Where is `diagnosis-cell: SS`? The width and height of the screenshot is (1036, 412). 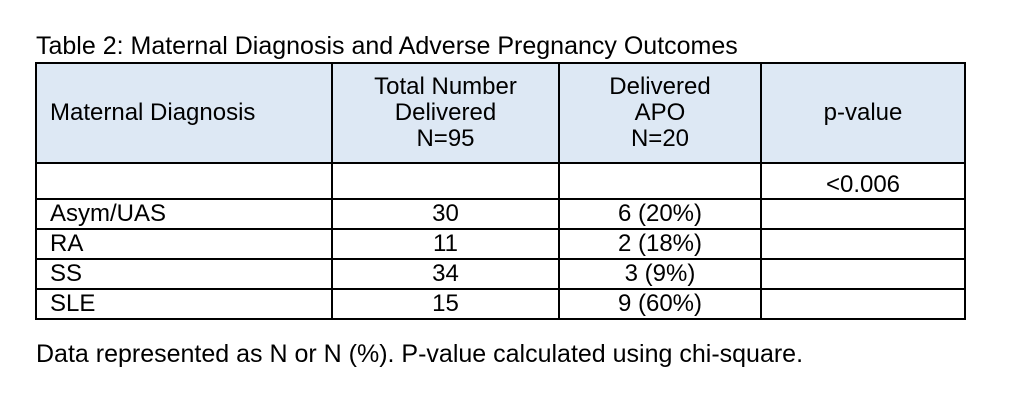 diagnosis-cell: SS is located at coordinates (184, 274).